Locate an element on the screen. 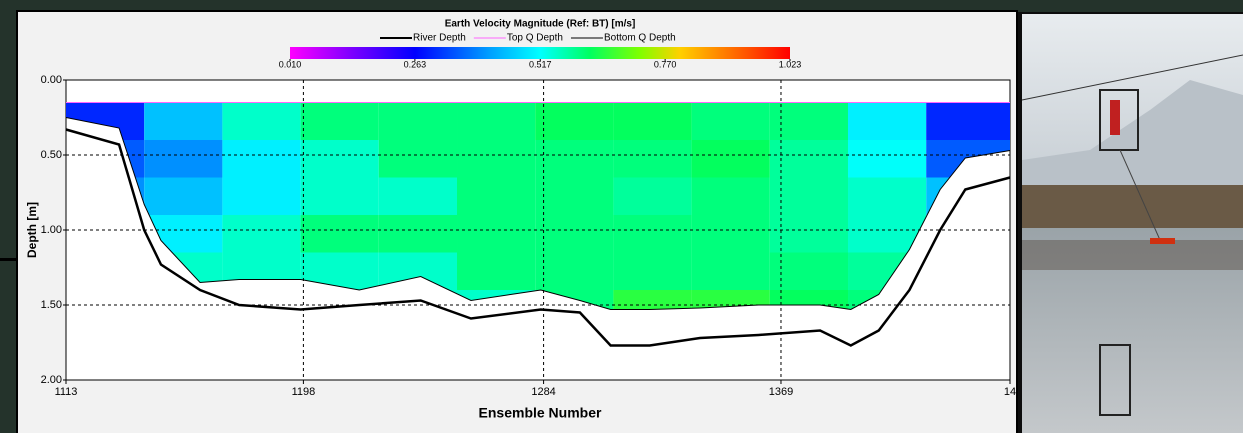 The image size is (1243, 433). colorbar-tick-label: 0.010 is located at coordinates (290, 64).